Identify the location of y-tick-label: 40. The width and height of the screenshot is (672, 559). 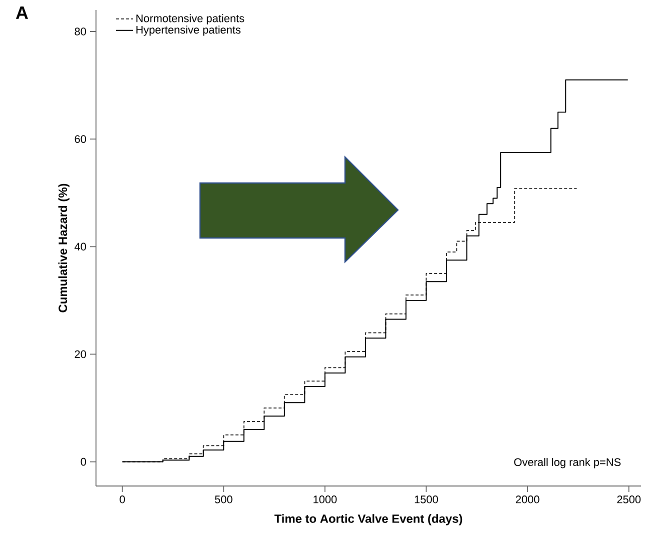
(80, 246).